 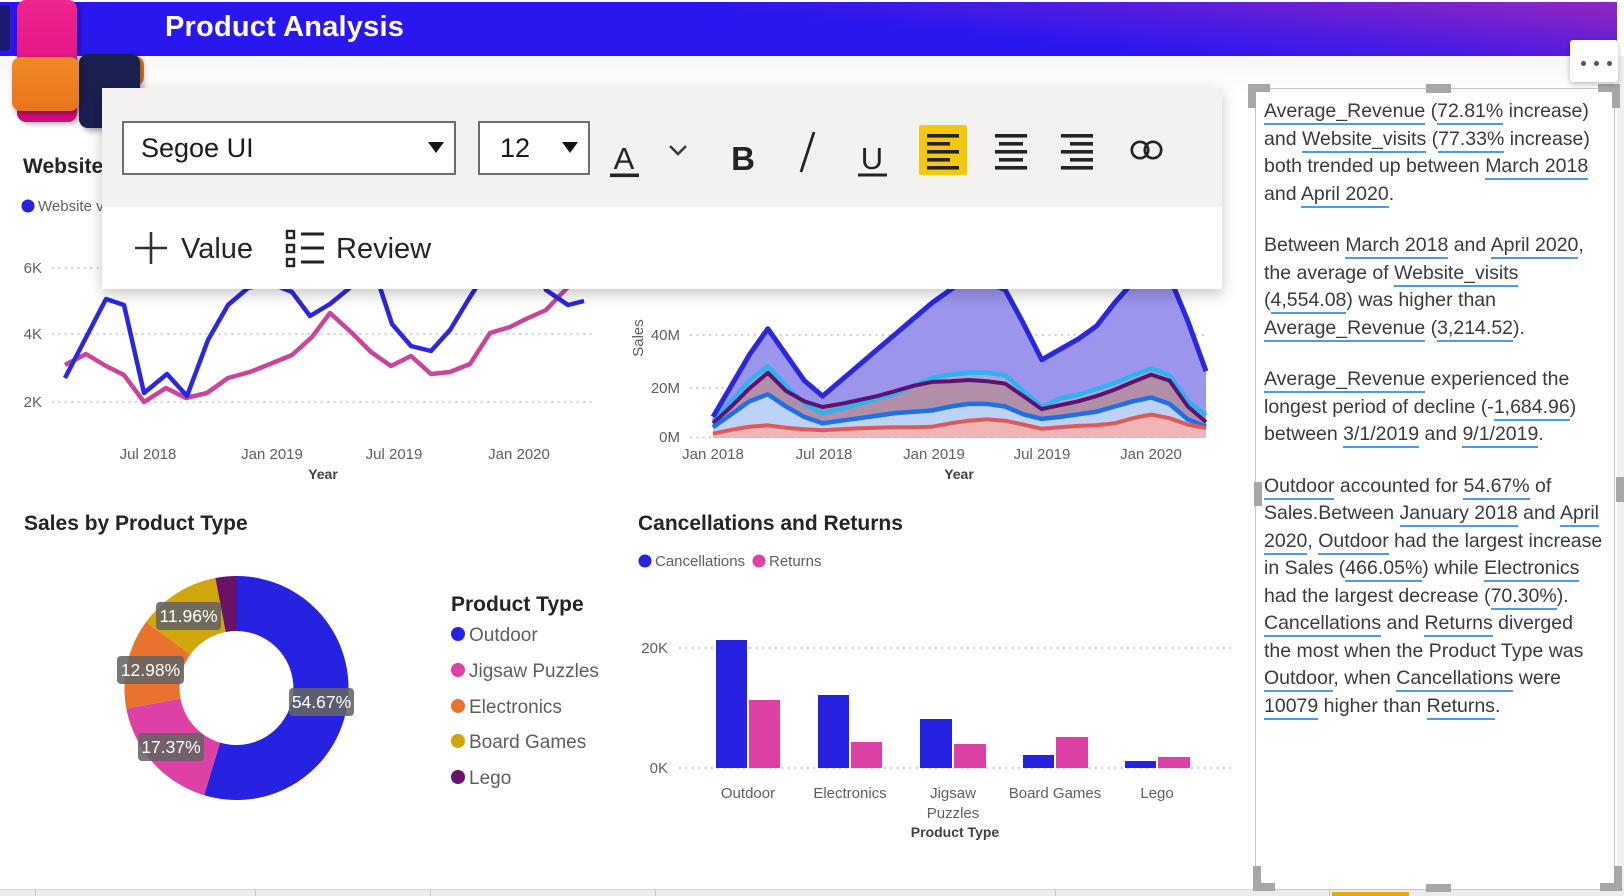 I want to click on svg-text: Jigsaw, so click(x=953, y=793).